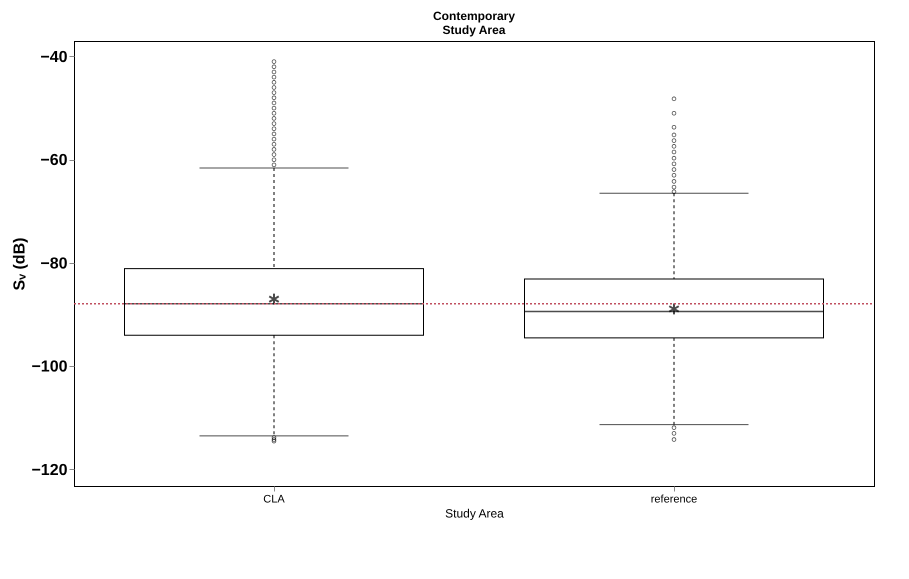 The width and height of the screenshot is (909, 579). I want to click on chart-title: Contemporary Study Area, so click(474, 23).